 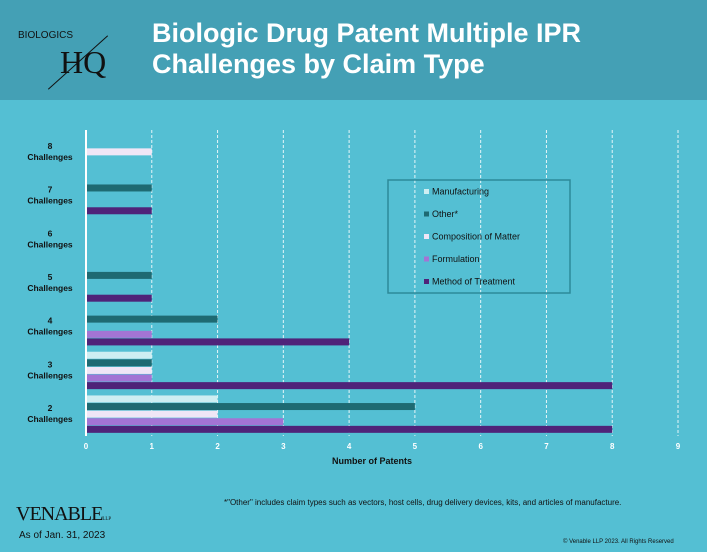 I want to click on x-tick-label: 9, so click(x=678, y=446).